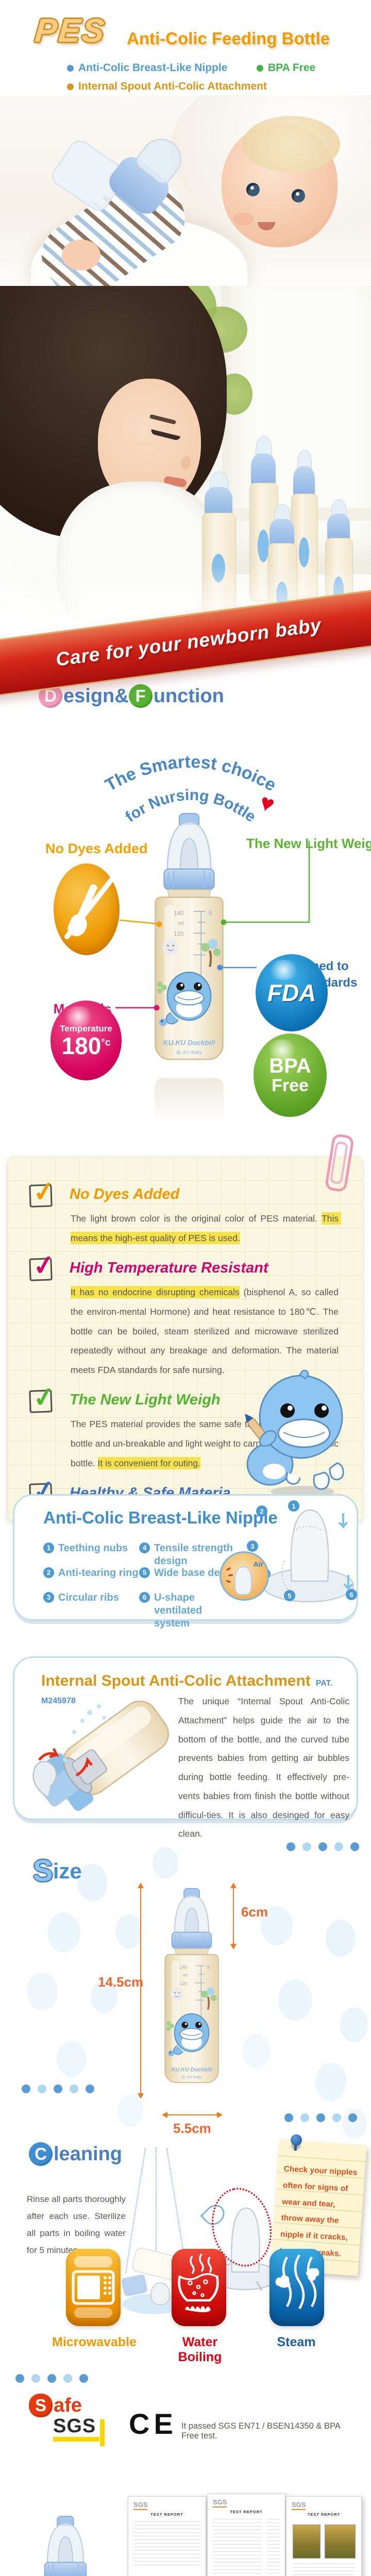 The width and height of the screenshot is (371, 2576). What do you see at coordinates (233, 1916) in the screenshot?
I see `nipple-height-arrow` at bounding box center [233, 1916].